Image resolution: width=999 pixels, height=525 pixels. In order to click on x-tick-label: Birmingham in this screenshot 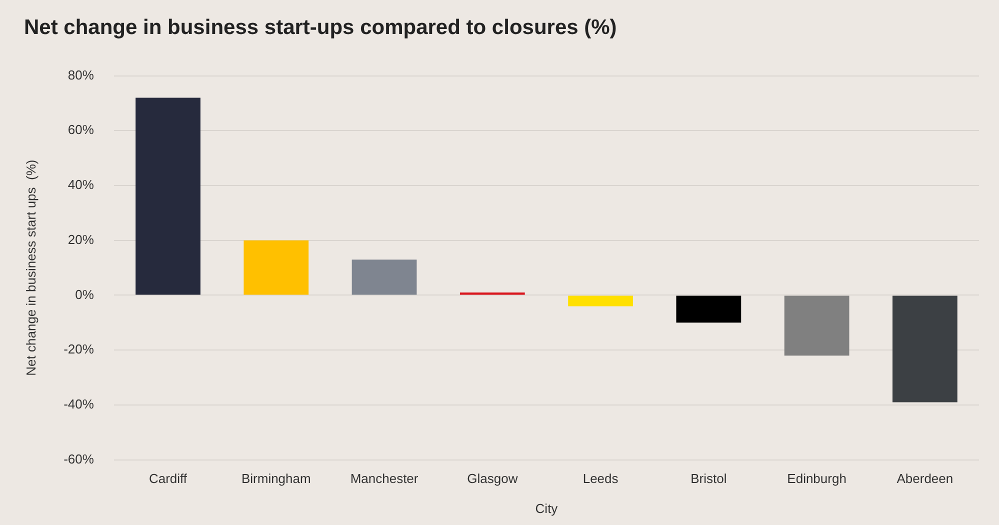, I will do `click(276, 478)`.